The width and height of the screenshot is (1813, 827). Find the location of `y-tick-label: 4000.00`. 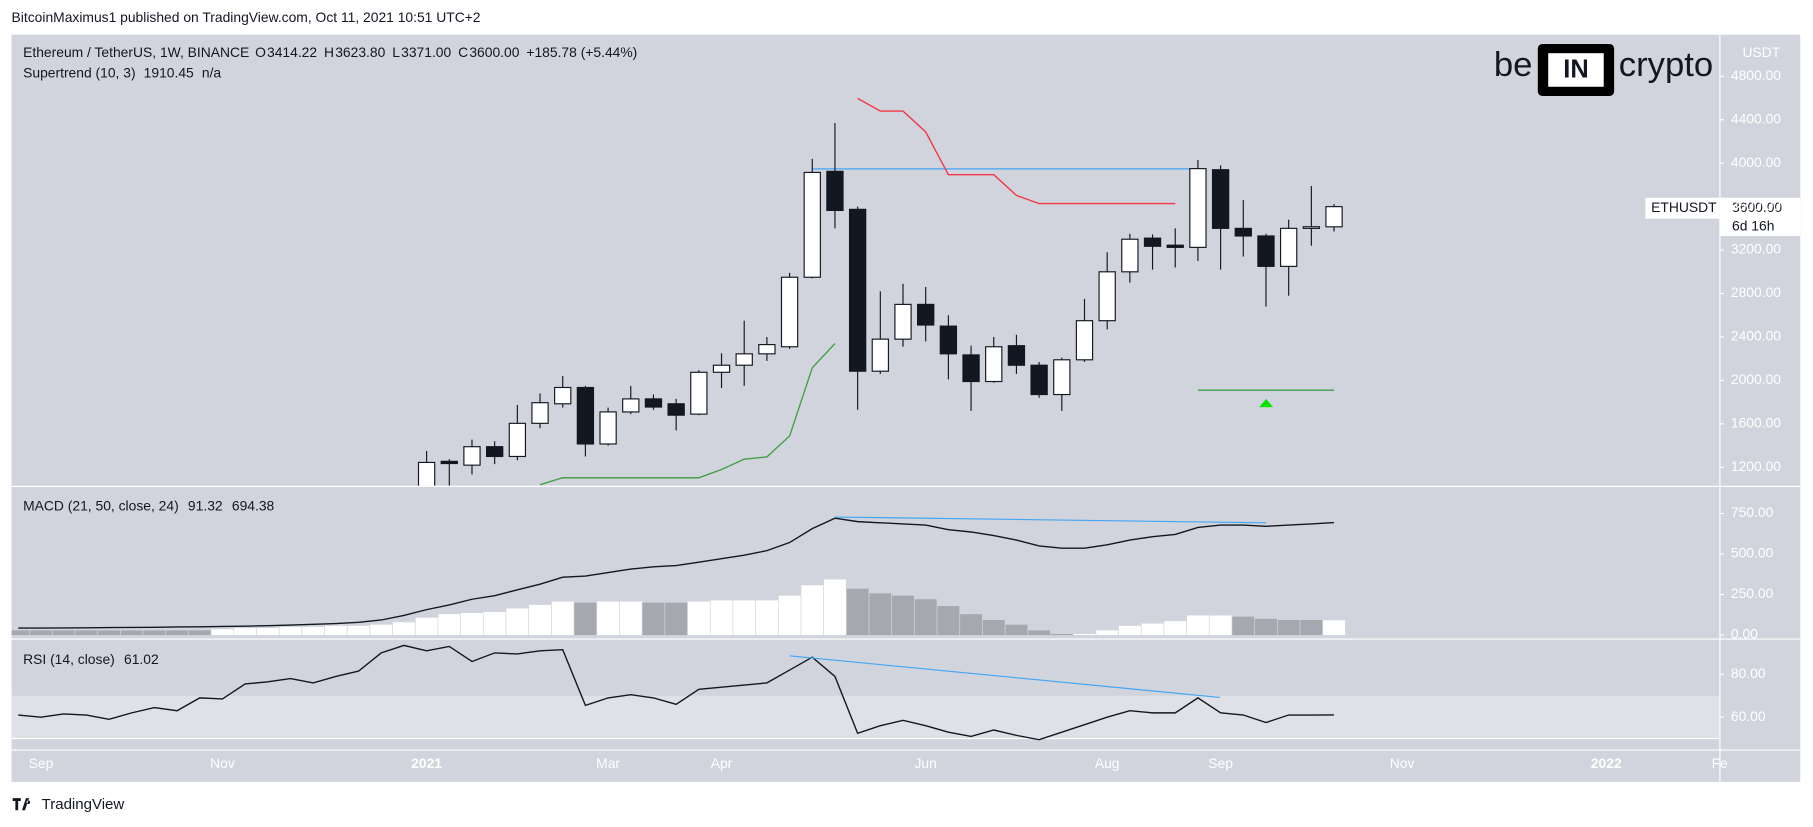

y-tick-label: 4000.00 is located at coordinates (1756, 162).